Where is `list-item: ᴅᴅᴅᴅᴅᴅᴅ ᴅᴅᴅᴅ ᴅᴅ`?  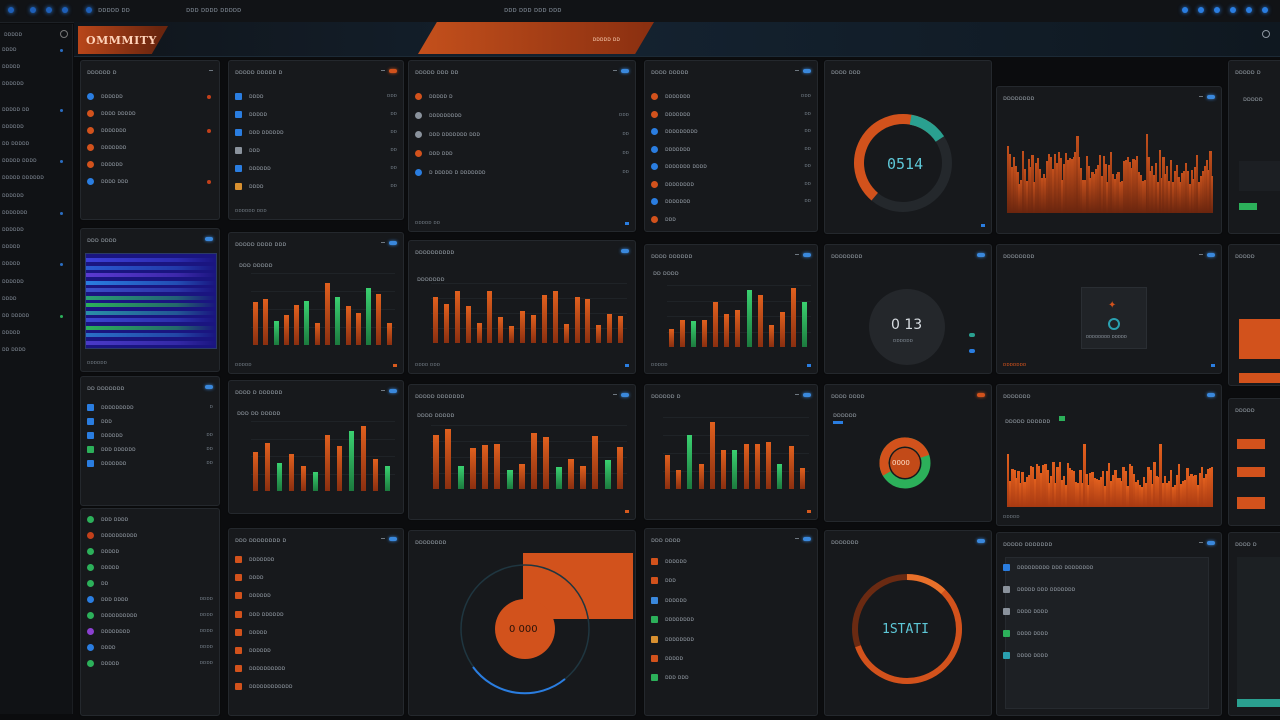
list-item: ᴅᴅᴅᴅᴅᴅᴅ ᴅᴅᴅᴅ ᴅᴅ is located at coordinates (731, 167).